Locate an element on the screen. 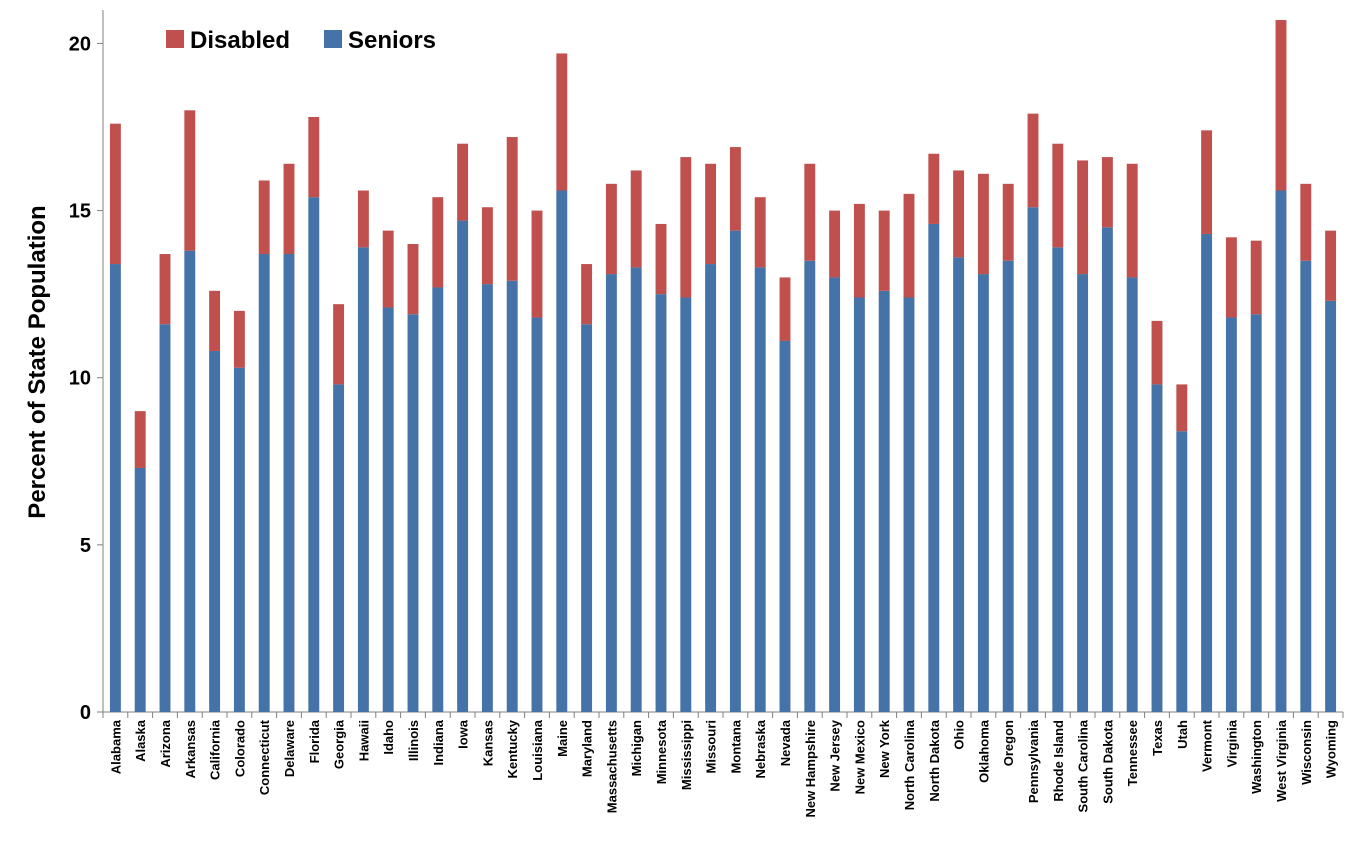 The width and height of the screenshot is (1346, 864). x-tick-label: Indiana is located at coordinates (438, 742).